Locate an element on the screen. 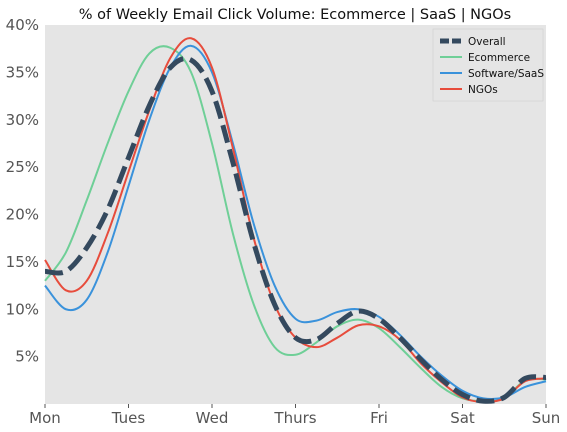 The width and height of the screenshot is (567, 432). y-tick-label: 10% is located at coordinates (22, 309).